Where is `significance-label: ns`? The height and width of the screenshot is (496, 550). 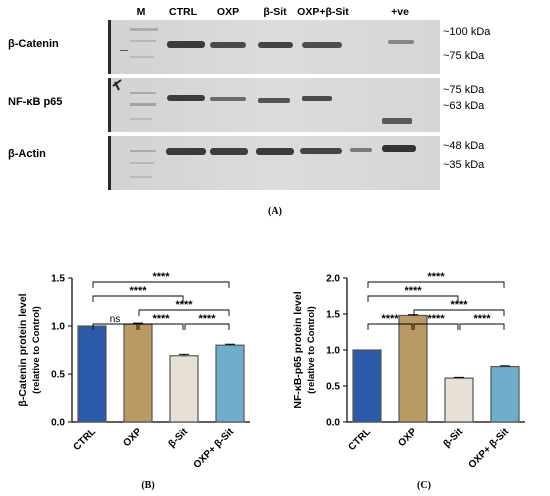
significance-label: ns is located at coordinates (115, 319).